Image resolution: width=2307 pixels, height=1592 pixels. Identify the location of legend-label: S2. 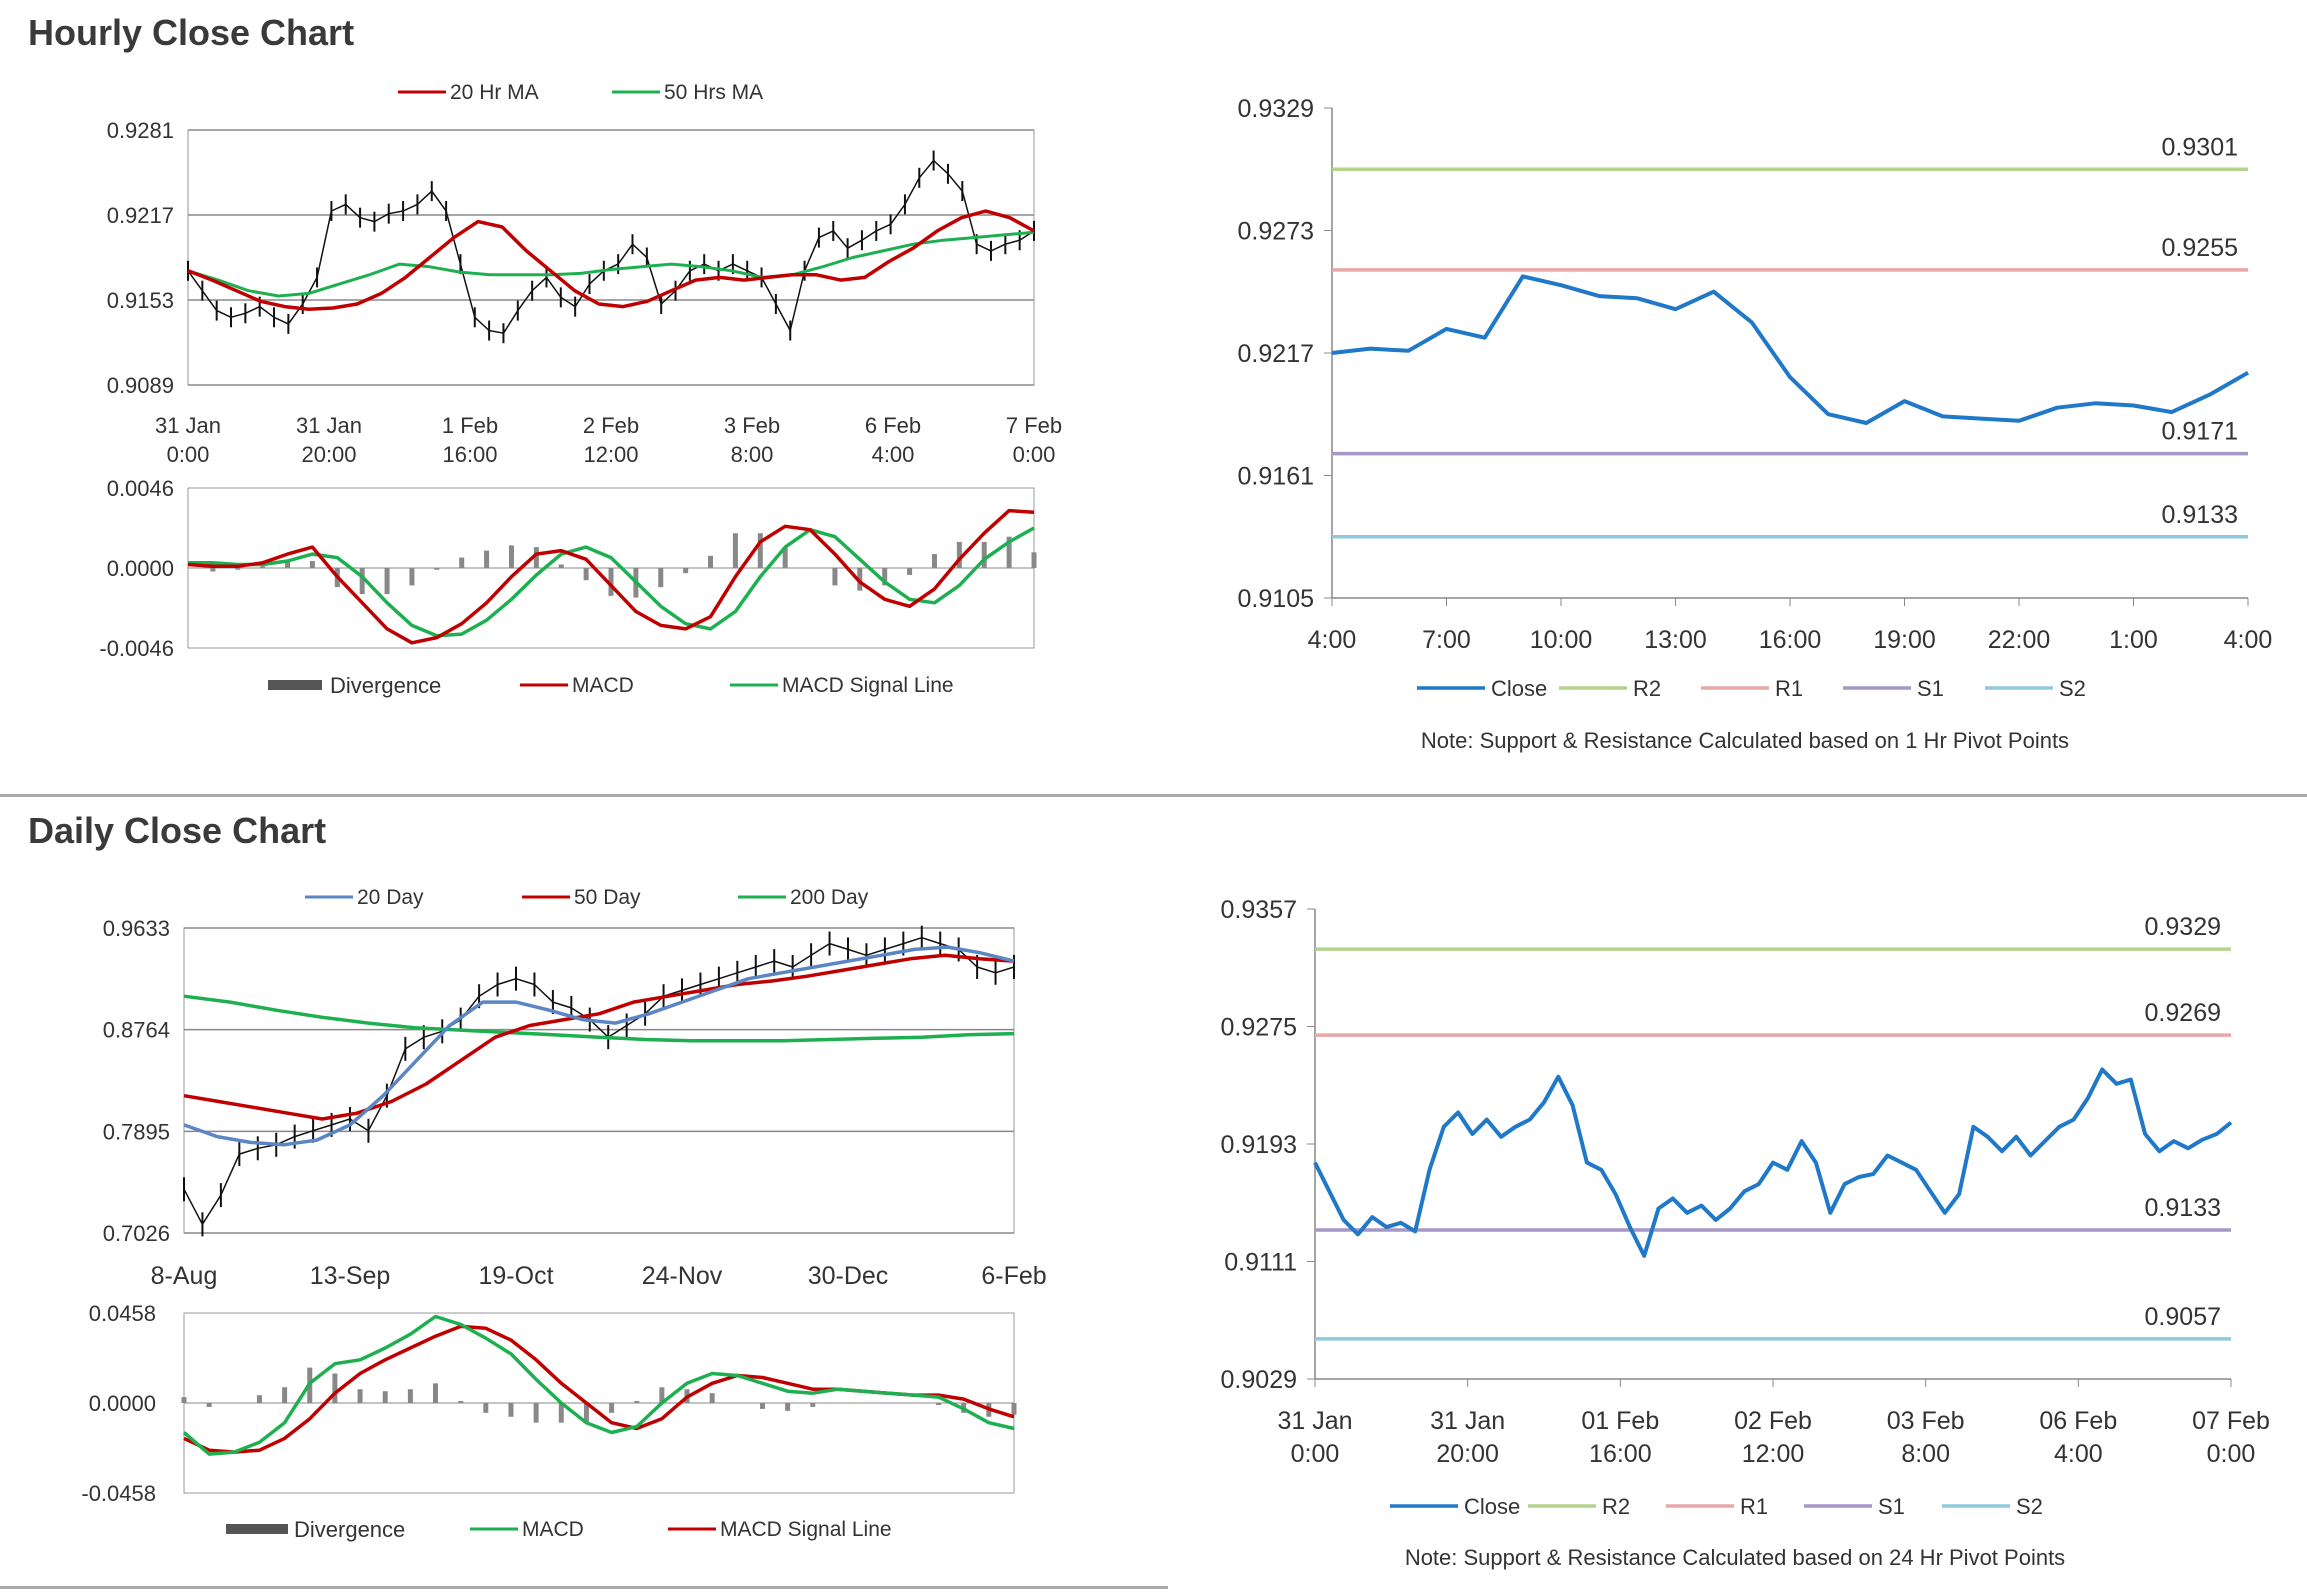
(2029, 1506).